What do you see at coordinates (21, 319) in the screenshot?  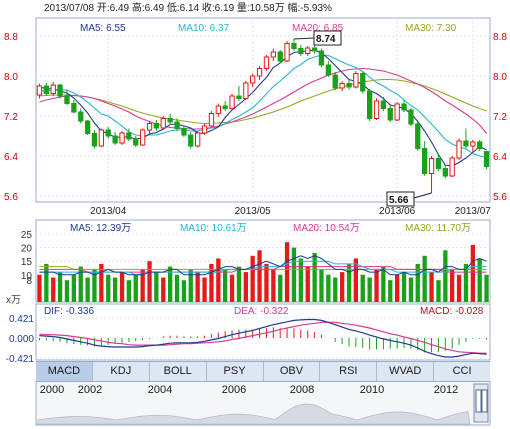 I see `macd-tick-0: 0.421` at bounding box center [21, 319].